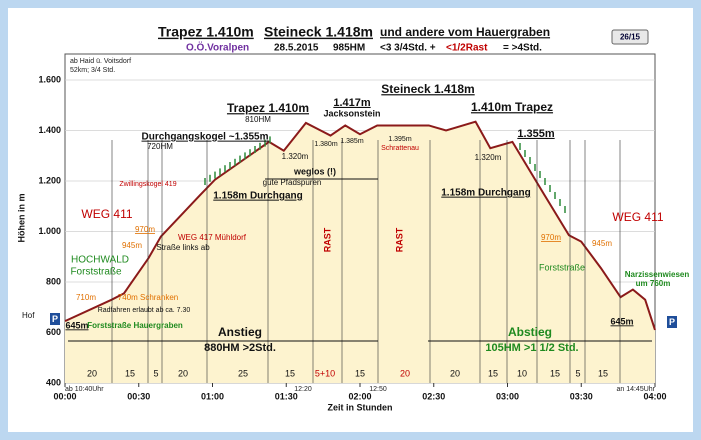 Image resolution: width=701 pixels, height=440 pixels. What do you see at coordinates (92, 70) in the screenshot?
I see `start-note: 52km; 3/4 Std.` at bounding box center [92, 70].